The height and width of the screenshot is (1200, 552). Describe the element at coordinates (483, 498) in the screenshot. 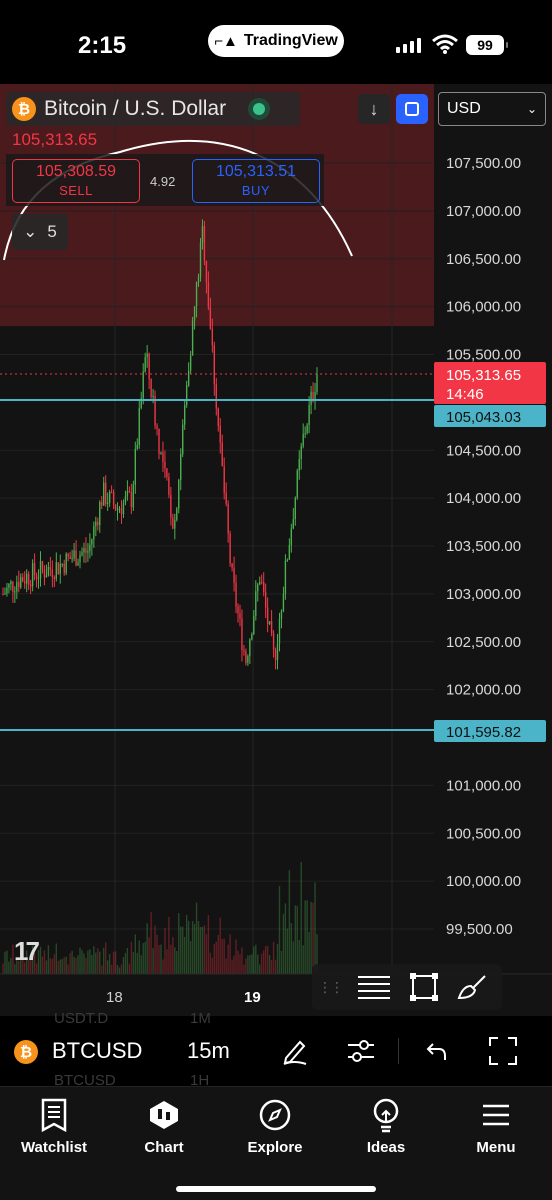

I see `price-axis-label: 104,000.00` at that location.